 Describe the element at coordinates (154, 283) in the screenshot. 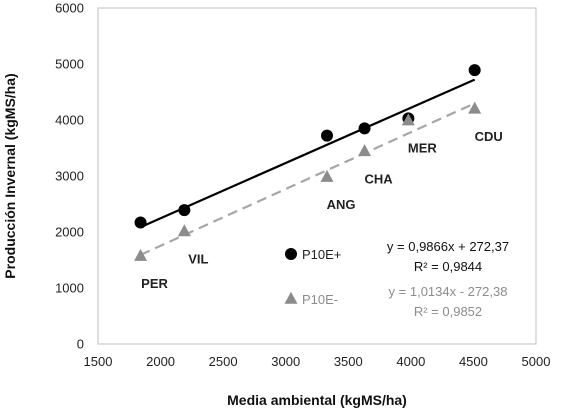

I see `point-label: PER` at that location.